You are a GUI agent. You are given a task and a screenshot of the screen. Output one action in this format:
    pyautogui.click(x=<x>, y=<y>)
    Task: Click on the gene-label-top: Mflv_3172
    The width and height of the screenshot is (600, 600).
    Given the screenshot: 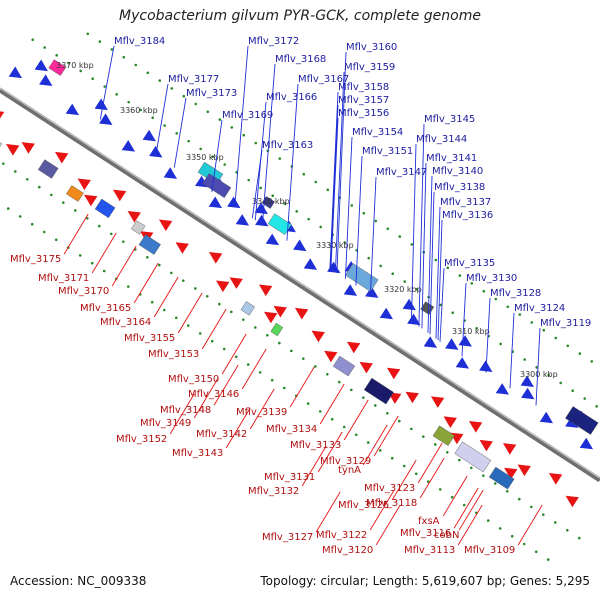 What is the action you would take?
    pyautogui.click(x=273, y=41)
    